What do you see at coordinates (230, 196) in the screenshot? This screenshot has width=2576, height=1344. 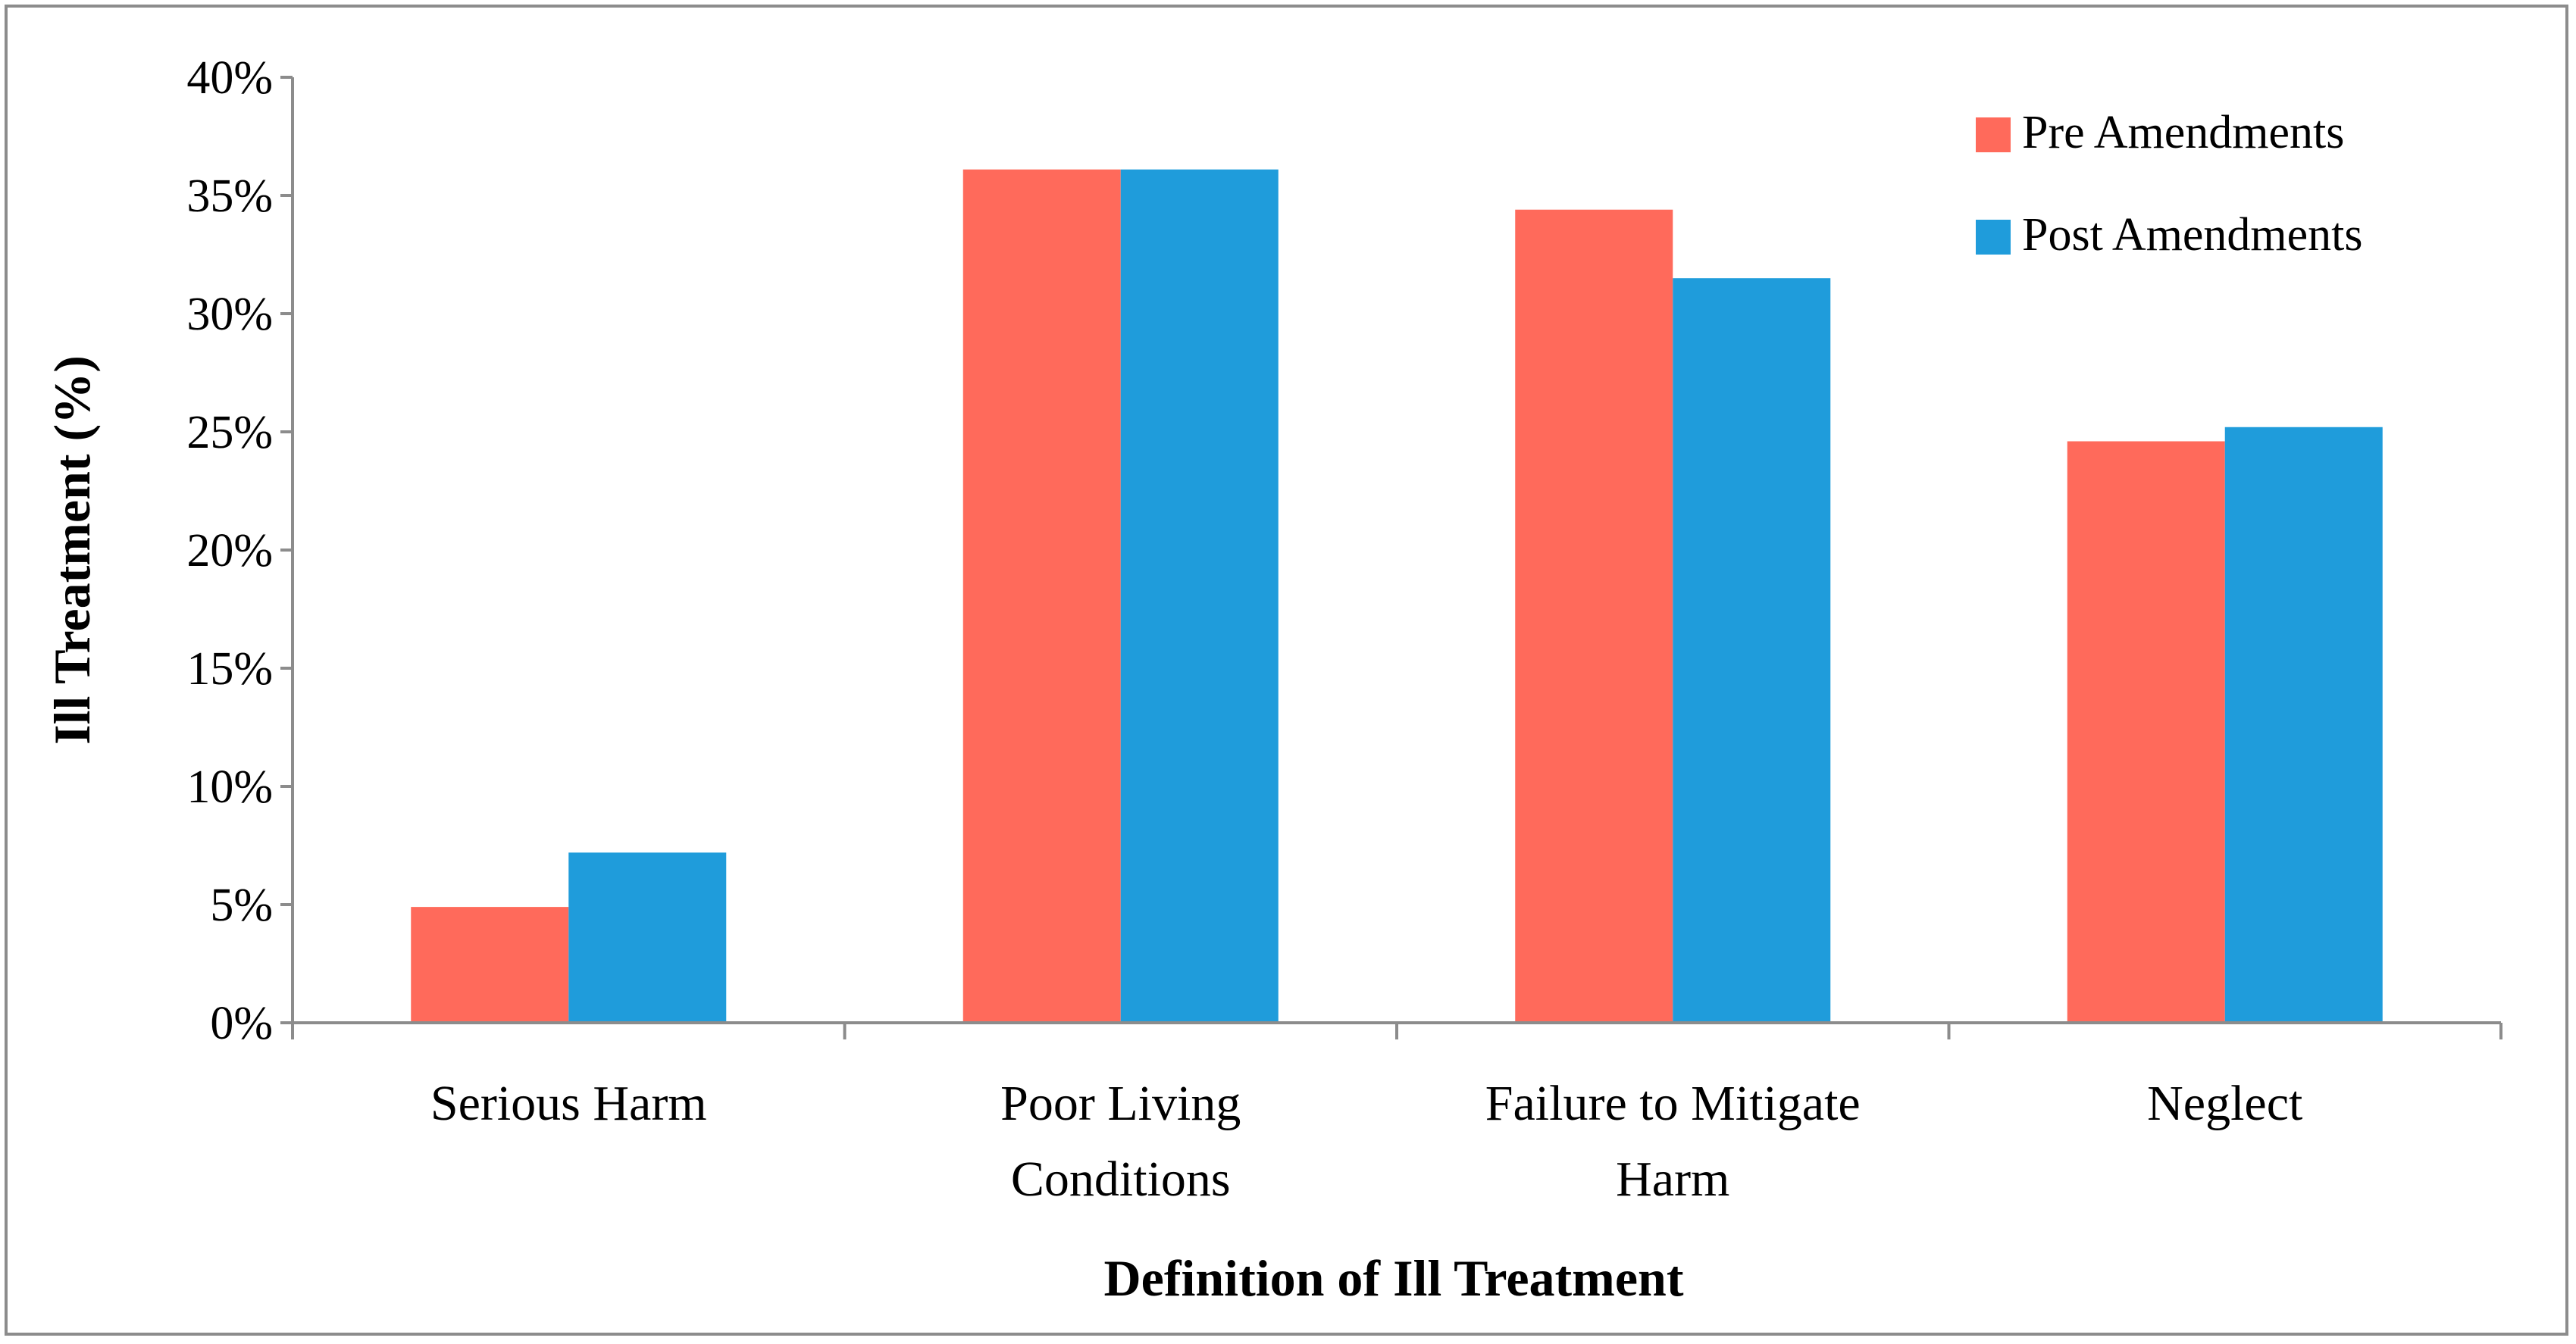 I see `y-tick-label: 35%` at bounding box center [230, 196].